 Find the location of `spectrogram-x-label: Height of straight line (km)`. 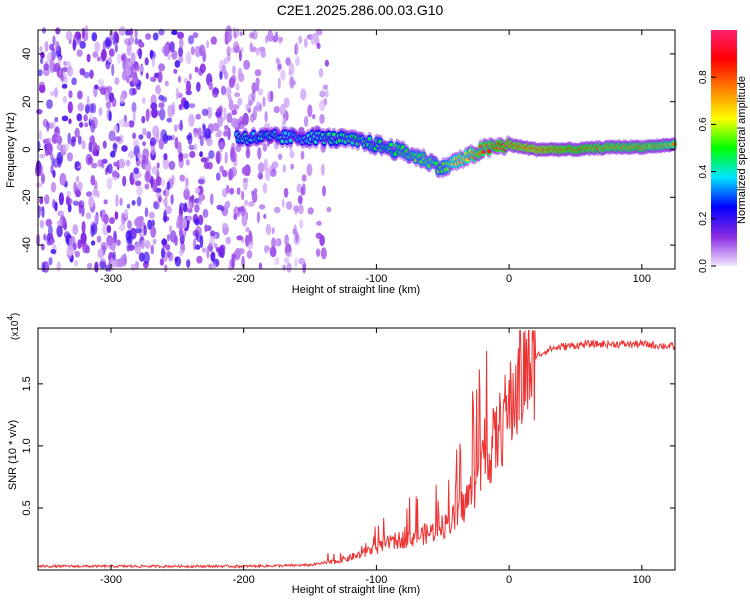

spectrogram-x-label: Height of straight line (km) is located at coordinates (356, 290).